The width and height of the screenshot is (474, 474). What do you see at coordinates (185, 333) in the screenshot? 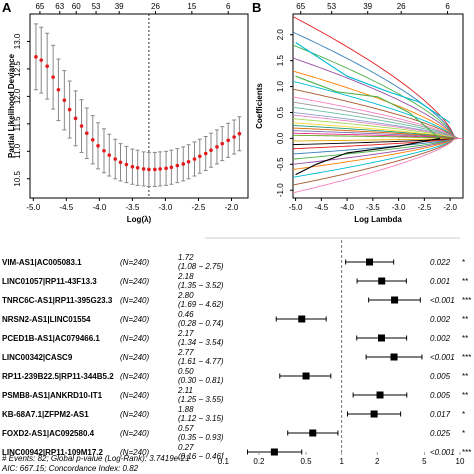
I see `forest-row-hr: 2.17` at bounding box center [185, 333].